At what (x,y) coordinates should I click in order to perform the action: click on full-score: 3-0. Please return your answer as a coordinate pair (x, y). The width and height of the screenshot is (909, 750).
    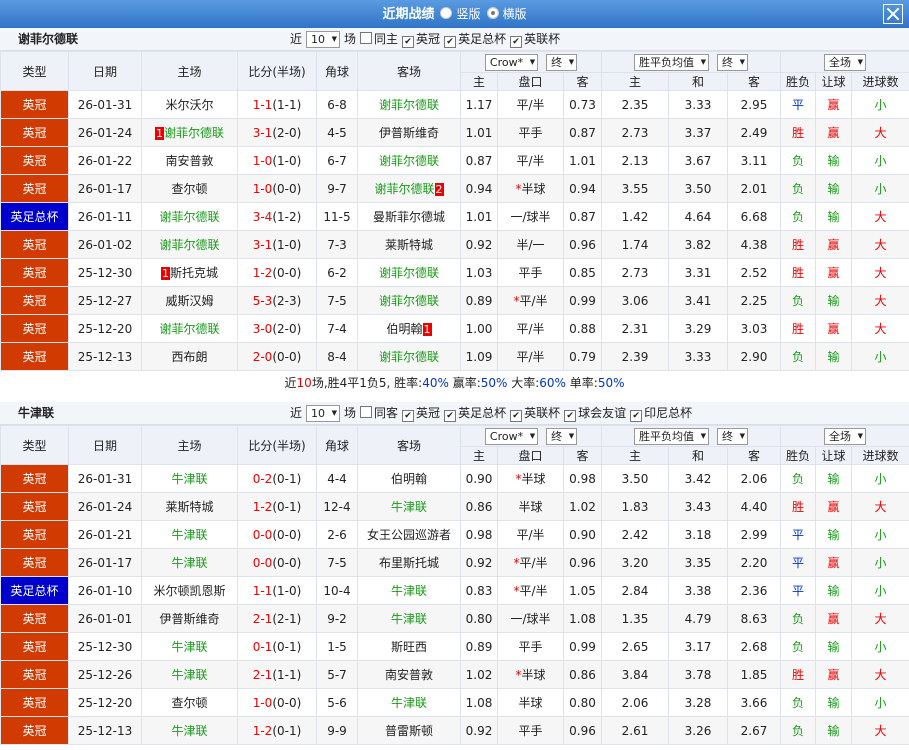
    Looking at the image, I should click on (262, 328).